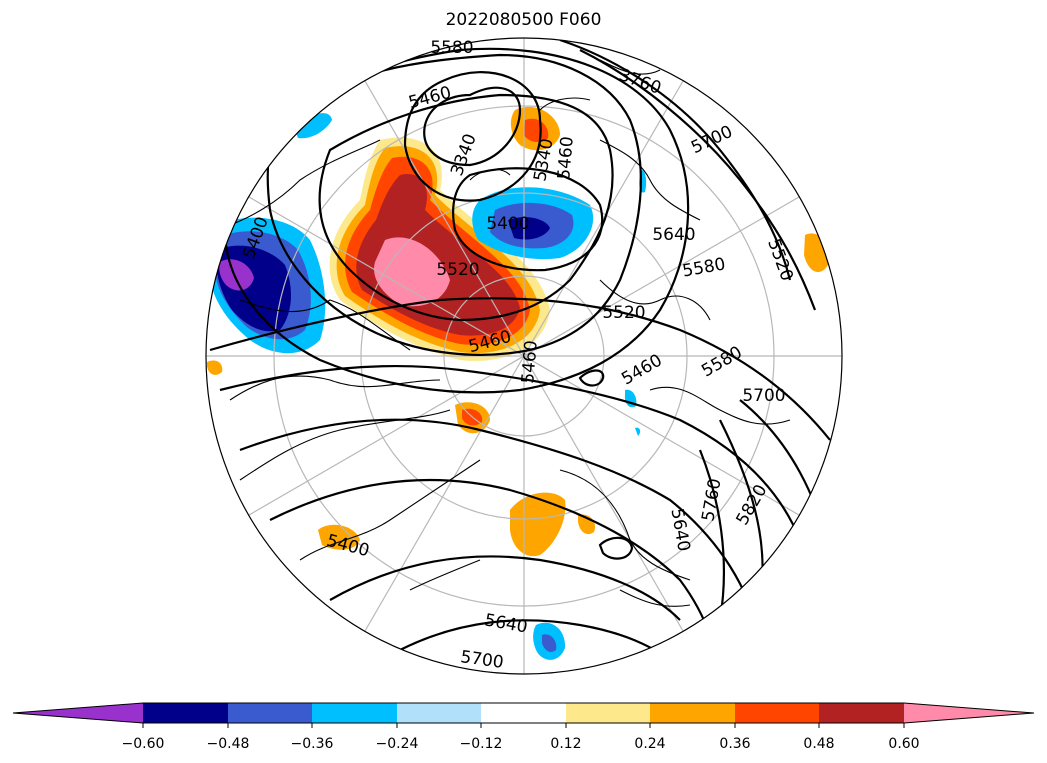 The width and height of the screenshot is (1047, 763). What do you see at coordinates (734, 744) in the screenshot?
I see `colorbar-tick-label: 0.36` at bounding box center [734, 744].